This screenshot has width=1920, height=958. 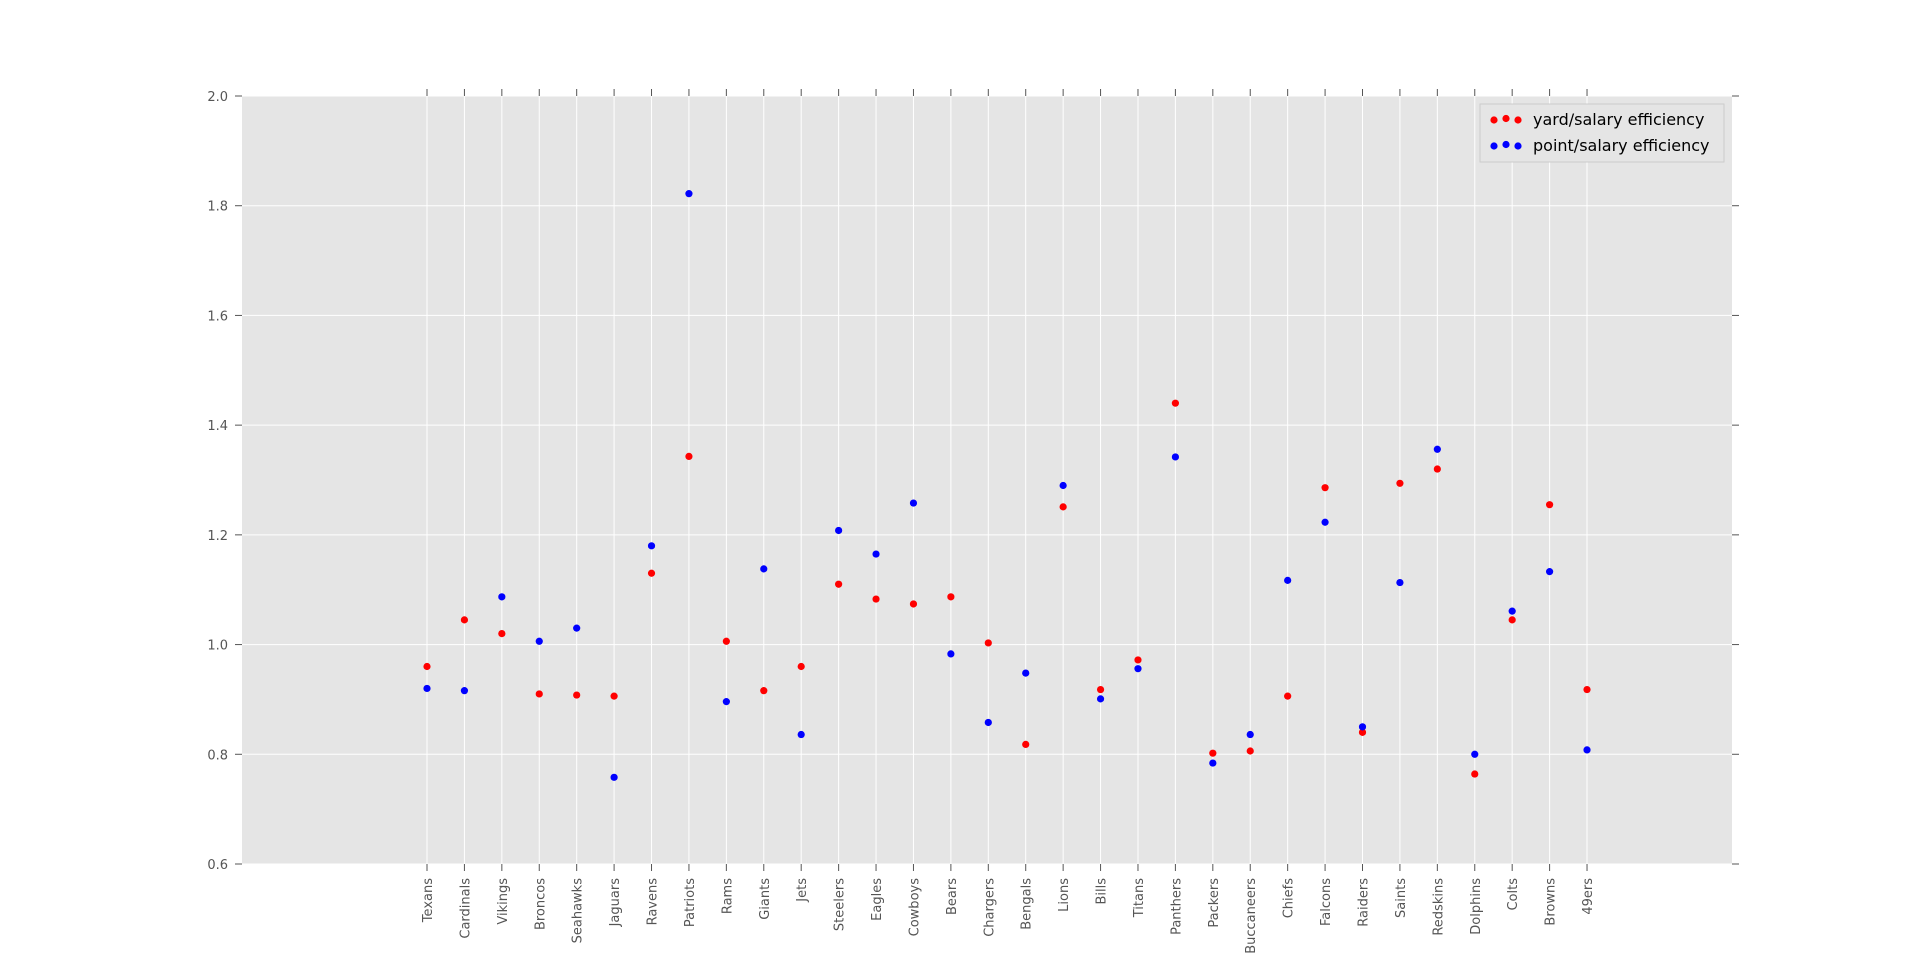 I want to click on legend-marker-yard-salary, so click(x=1506, y=119).